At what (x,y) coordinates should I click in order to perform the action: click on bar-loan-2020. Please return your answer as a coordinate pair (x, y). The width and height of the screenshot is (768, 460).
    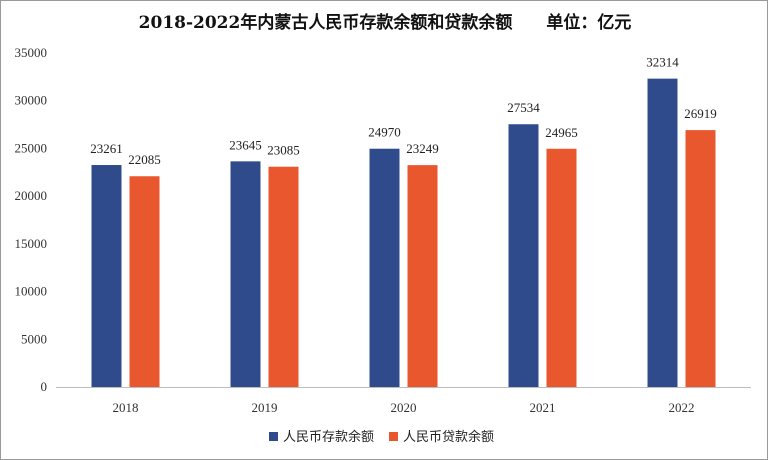
    Looking at the image, I should click on (422, 276).